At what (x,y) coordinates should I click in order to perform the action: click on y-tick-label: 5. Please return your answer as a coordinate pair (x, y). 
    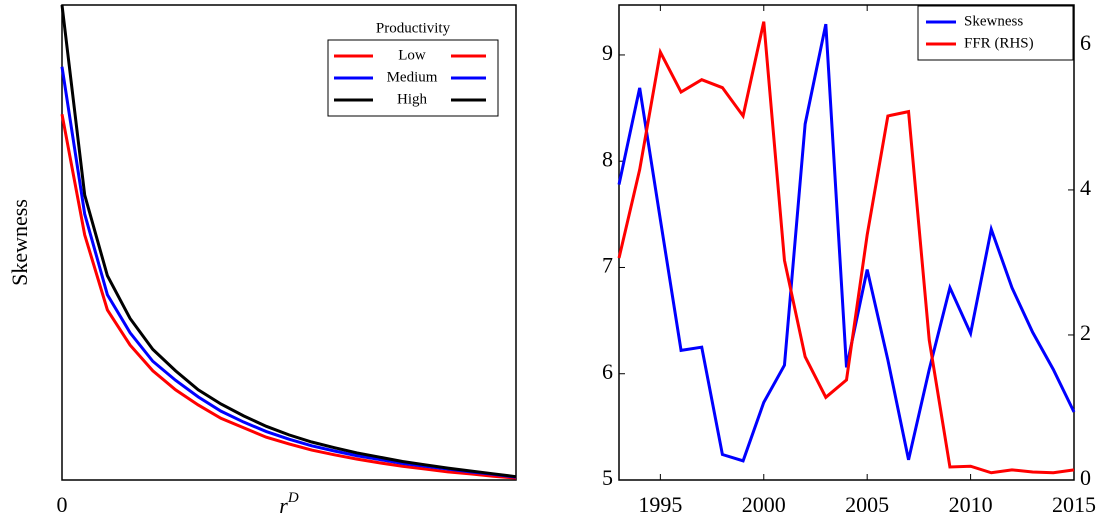
    Looking at the image, I should click on (607, 477).